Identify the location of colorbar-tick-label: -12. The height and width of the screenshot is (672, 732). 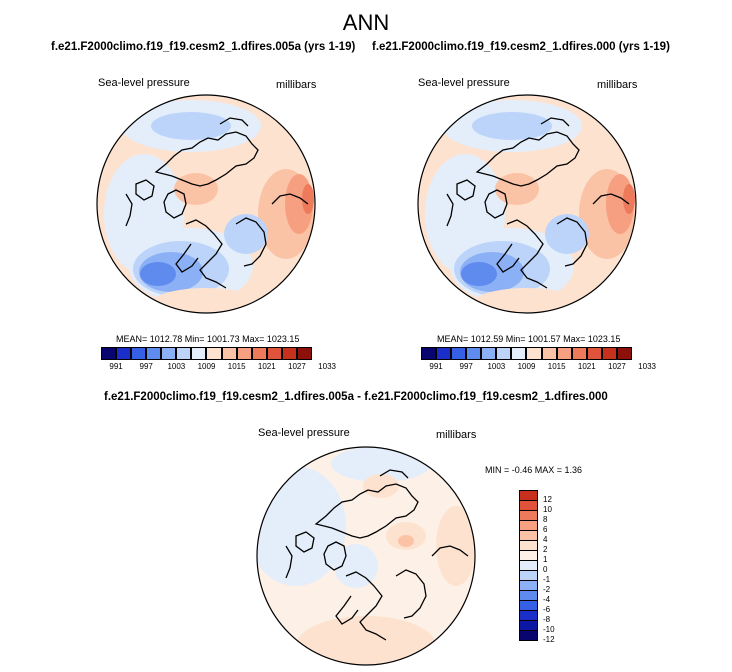
(549, 639).